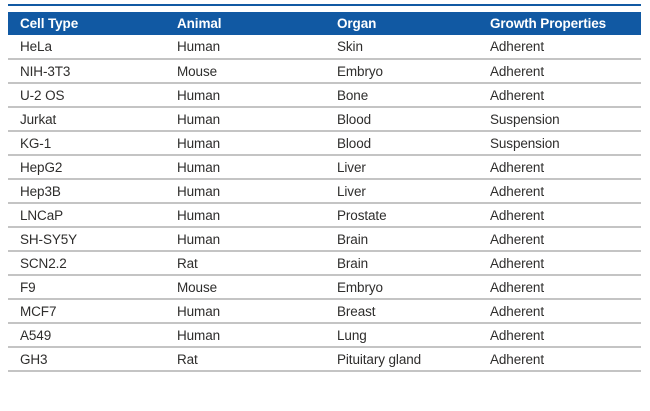  What do you see at coordinates (86, 311) in the screenshot?
I see `table-cell-cell-type: MCF7` at bounding box center [86, 311].